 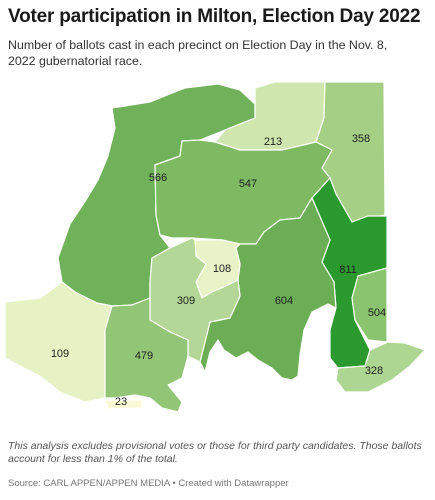 What do you see at coordinates (222, 269) in the screenshot?
I see `precinct-label-108: 108` at bounding box center [222, 269].